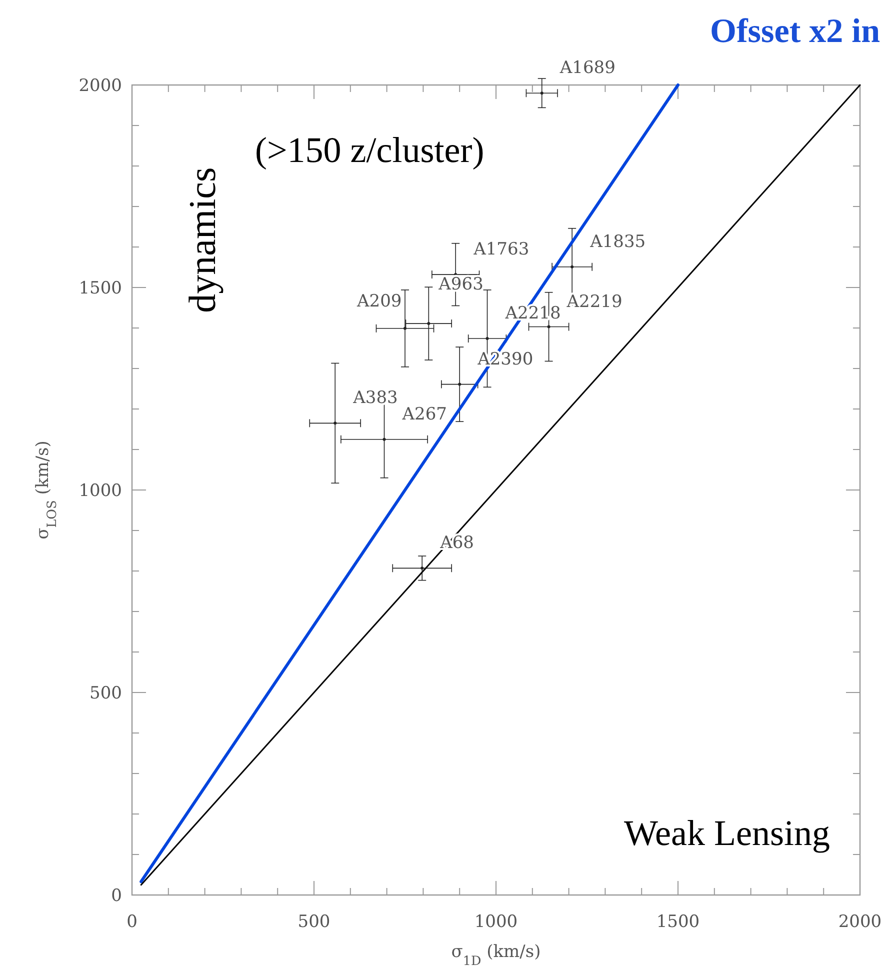  Describe the element at coordinates (369, 150) in the screenshot. I see `annotation: (>150 z/cluster)` at that location.